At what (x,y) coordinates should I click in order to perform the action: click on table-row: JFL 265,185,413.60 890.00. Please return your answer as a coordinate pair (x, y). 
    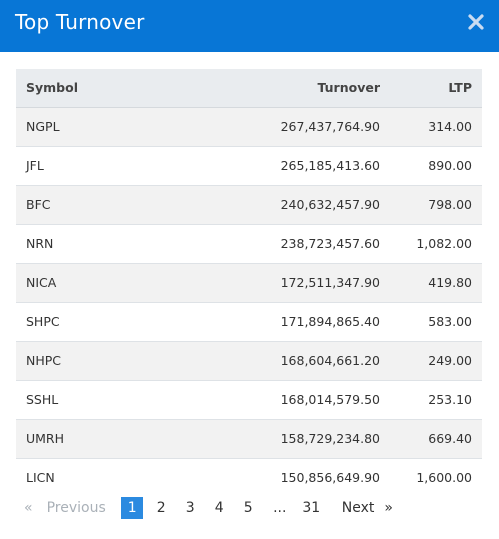
    Looking at the image, I should click on (249, 165).